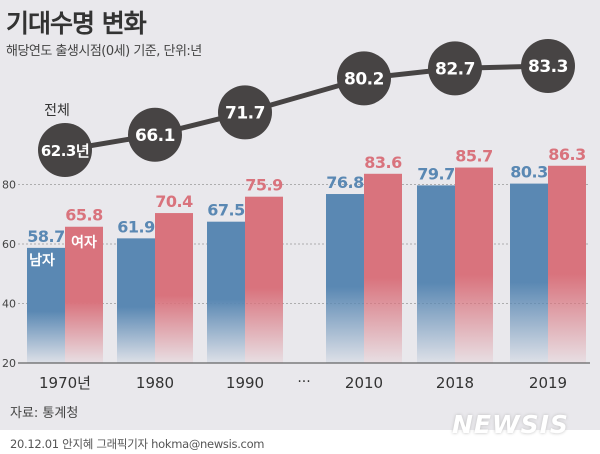  I want to click on credit: 20.12.01 안지혜 그래픽기자 hokma@newsis.com, so click(137, 444).